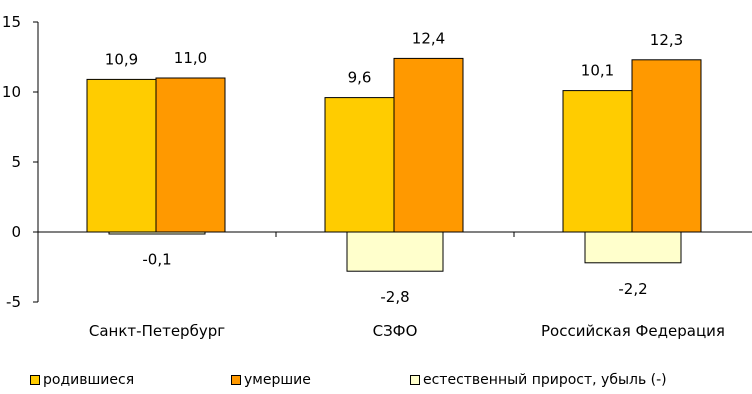  Describe the element at coordinates (35, 380) in the screenshot. I see `legend-swatch-births` at that location.